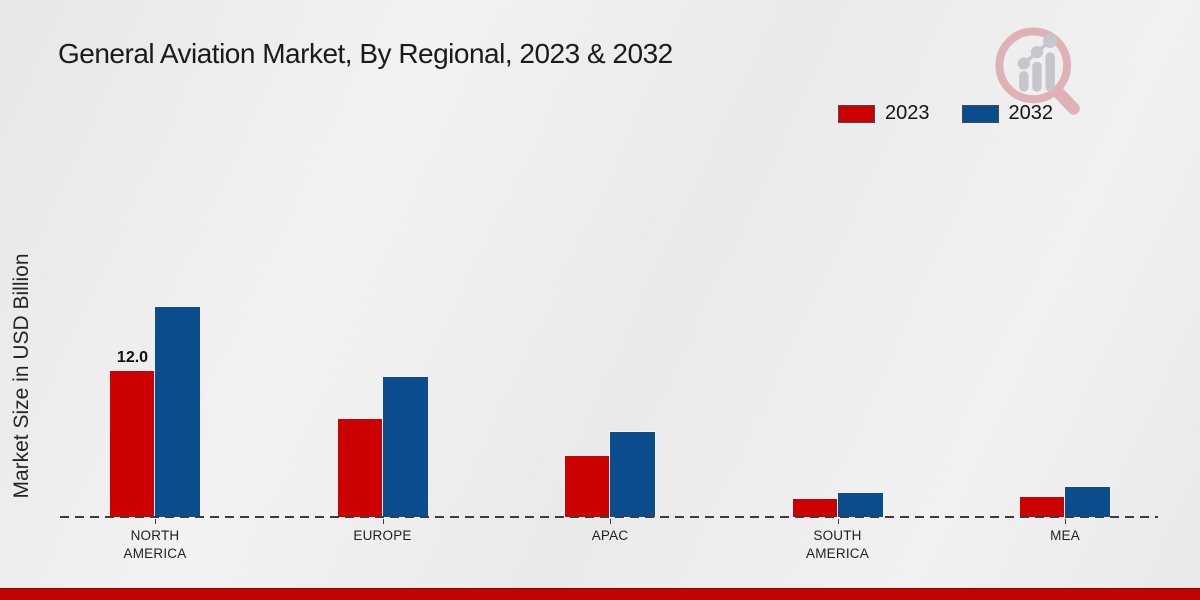  Describe the element at coordinates (1031, 113) in the screenshot. I see `legend-label-2032: 2032` at that location.